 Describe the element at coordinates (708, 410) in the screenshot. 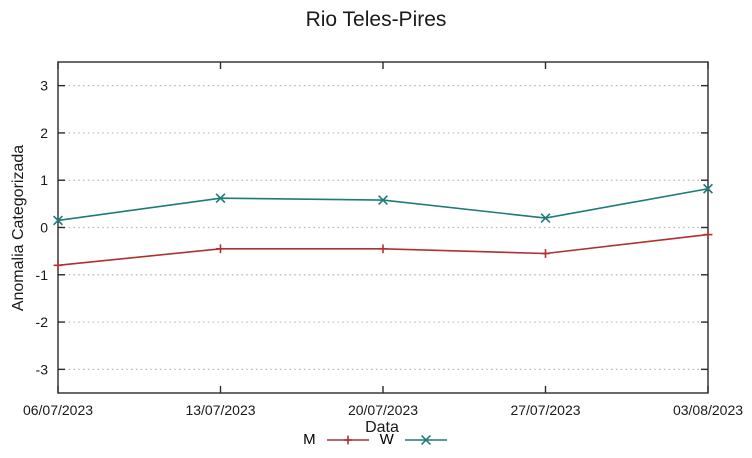

I see `x-tick-label: 03/08/2023` at that location.